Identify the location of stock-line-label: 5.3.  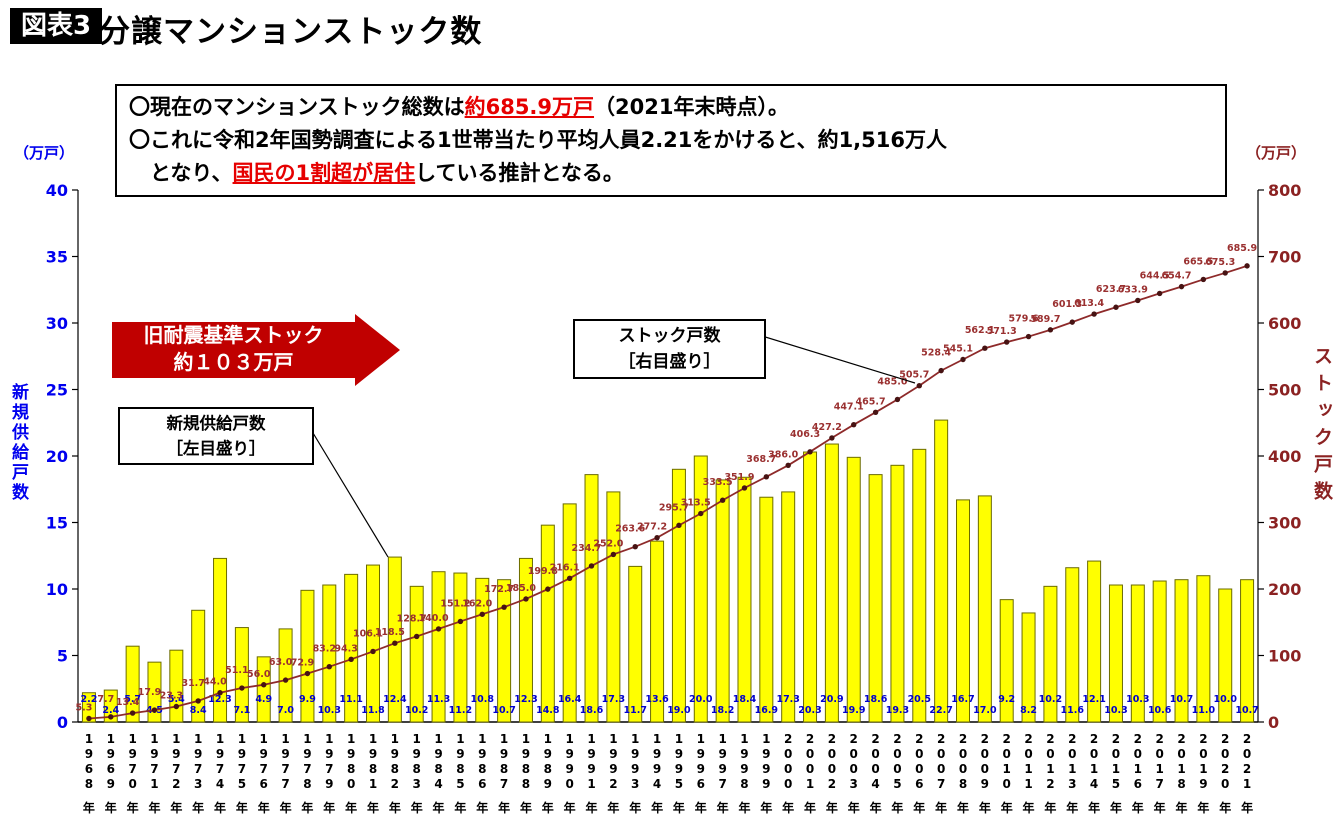
(84, 707).